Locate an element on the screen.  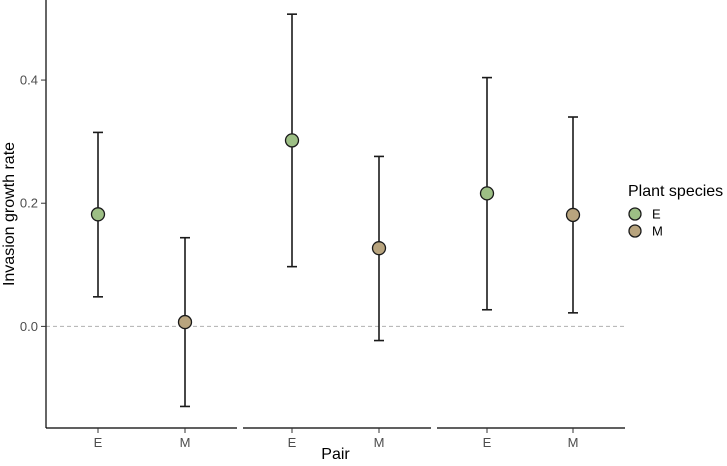
y-tick-label: 0.4 is located at coordinates (29, 80).